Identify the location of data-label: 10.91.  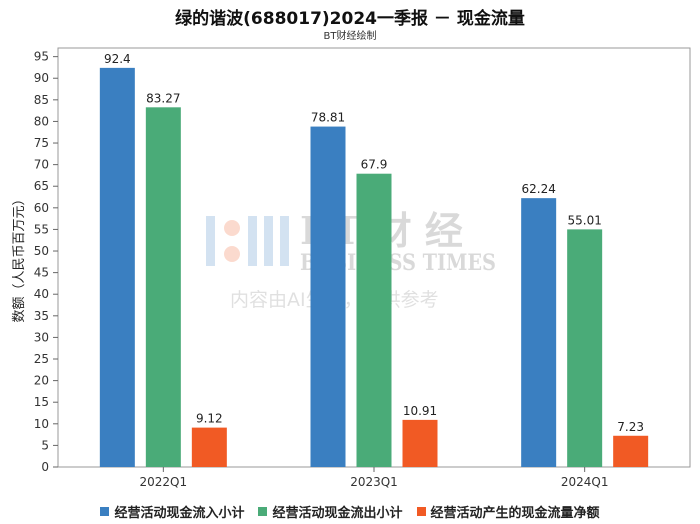
(420, 411).